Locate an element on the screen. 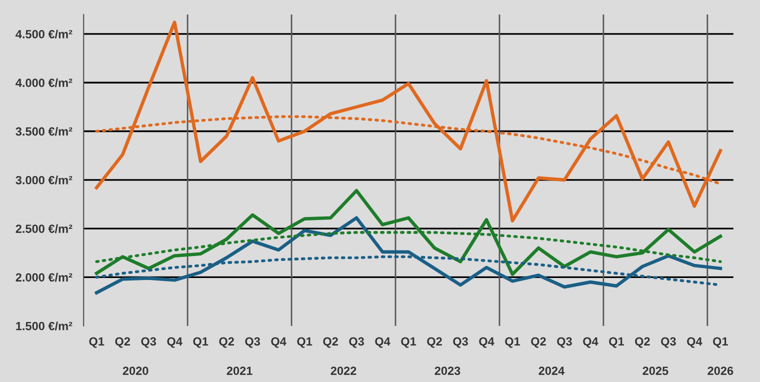 This screenshot has height=382, width=760. y-tick-label: 3.500 €/m² is located at coordinates (44, 131).